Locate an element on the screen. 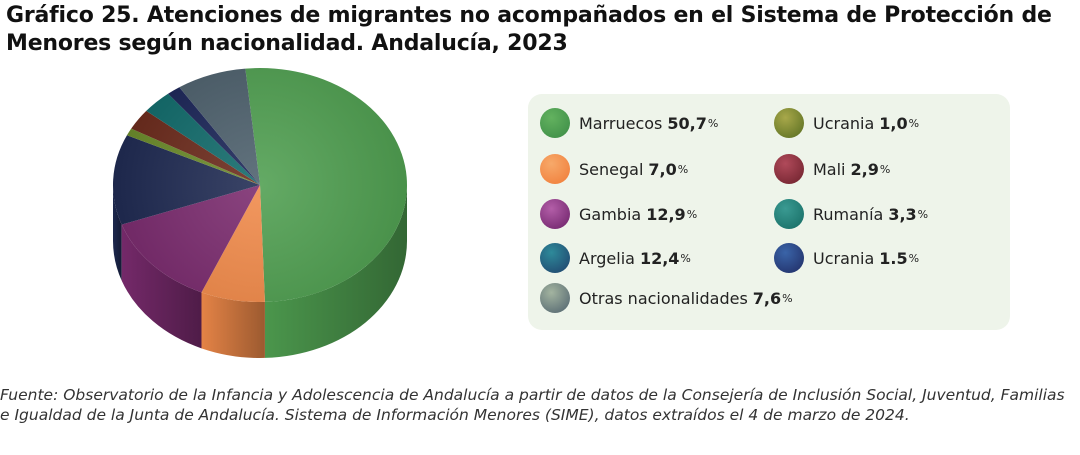 The height and width of the screenshot is (455, 1080). legend-value: 7,0 is located at coordinates (662, 169).